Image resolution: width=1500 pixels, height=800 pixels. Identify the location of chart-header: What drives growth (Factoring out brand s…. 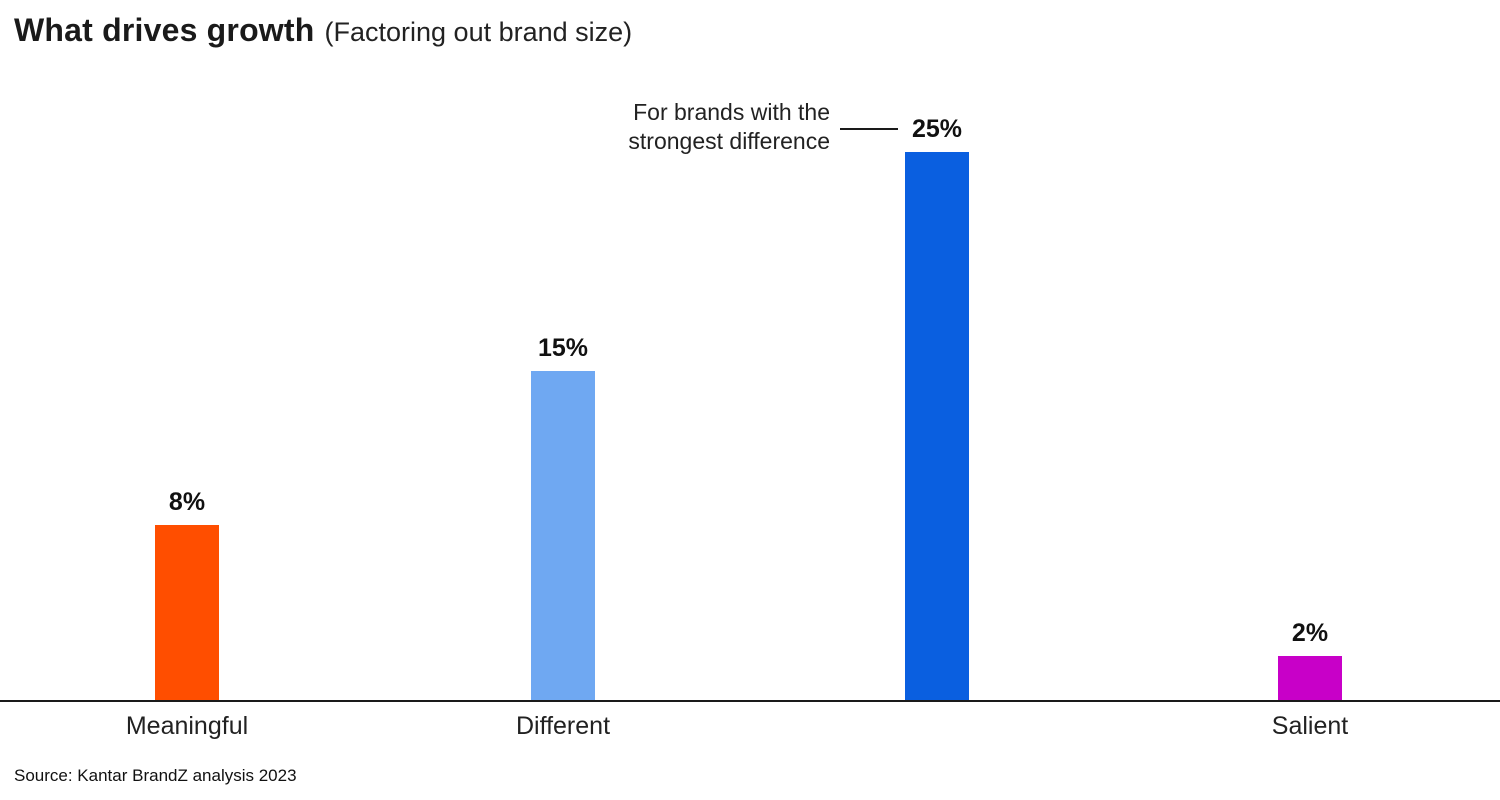
(323, 30).